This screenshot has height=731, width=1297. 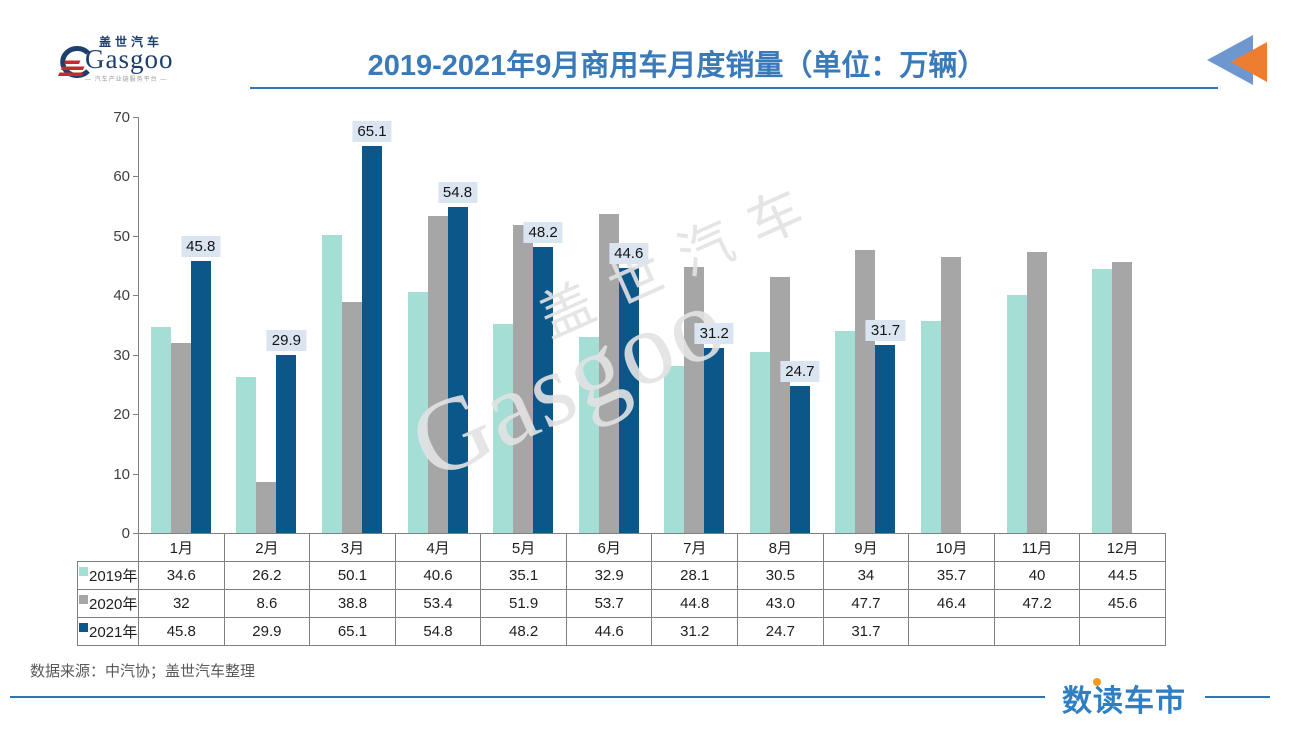 What do you see at coordinates (695, 603) in the screenshot?
I see `table-value-cell: 44.8` at bounding box center [695, 603].